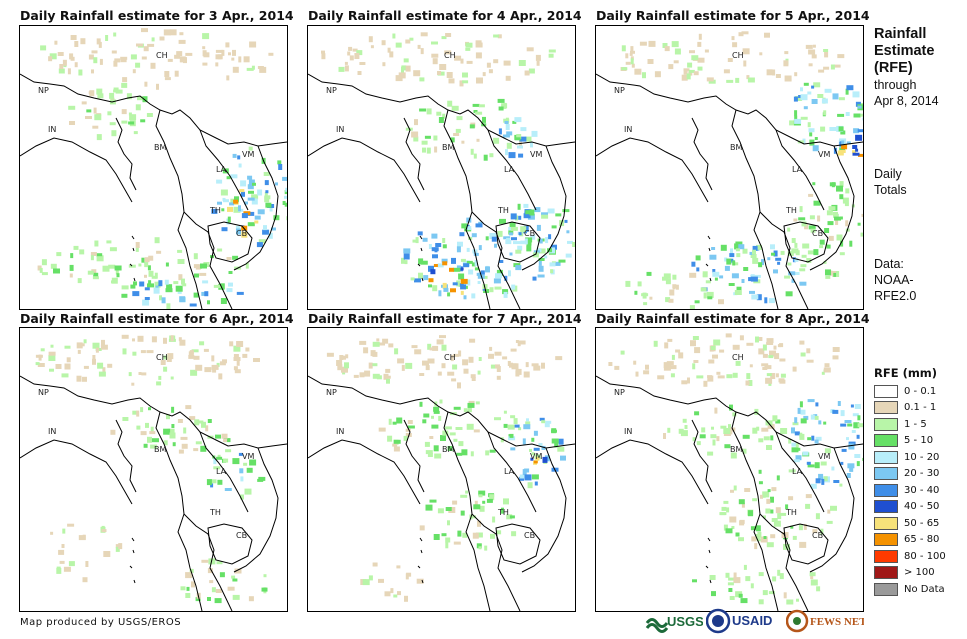 The height and width of the screenshot is (639, 967). Describe the element at coordinates (893, 68) in the screenshot. I see `title-line3: (RFE)` at that location.